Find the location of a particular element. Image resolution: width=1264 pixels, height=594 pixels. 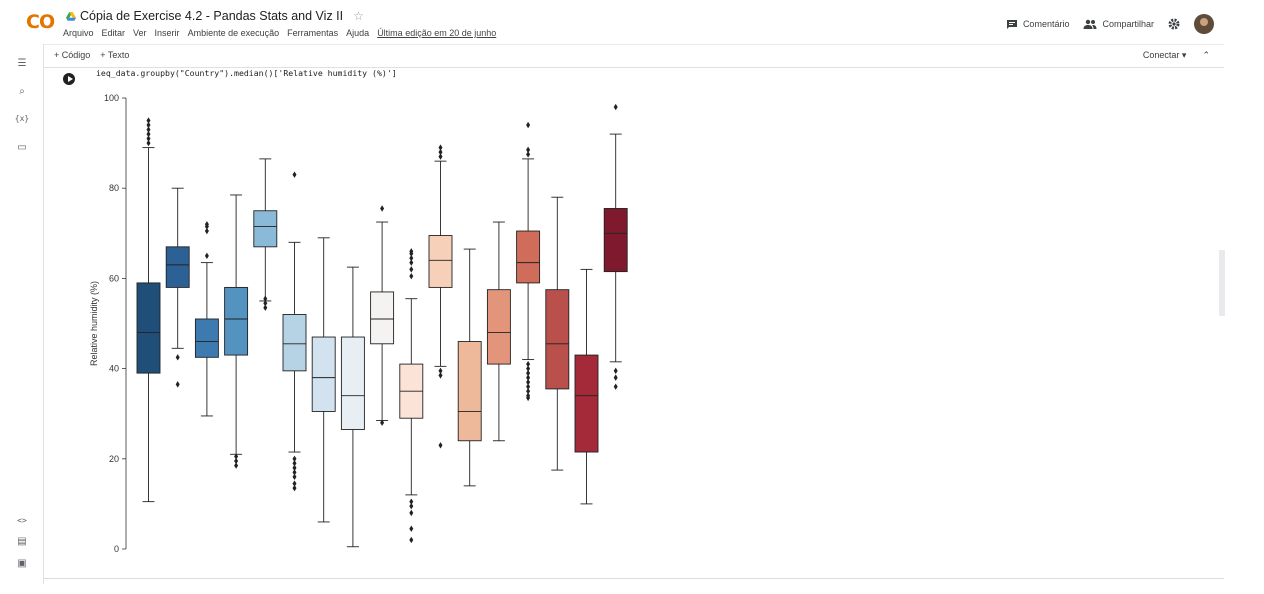

run-cell-icon is located at coordinates (69, 79).